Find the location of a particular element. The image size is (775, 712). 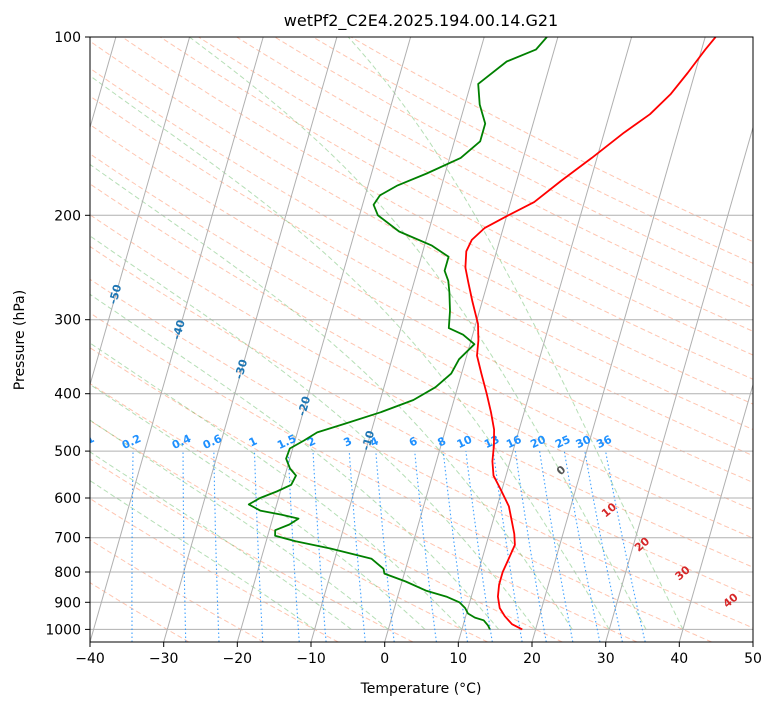

x-tick-label: 0 is located at coordinates (384, 659).